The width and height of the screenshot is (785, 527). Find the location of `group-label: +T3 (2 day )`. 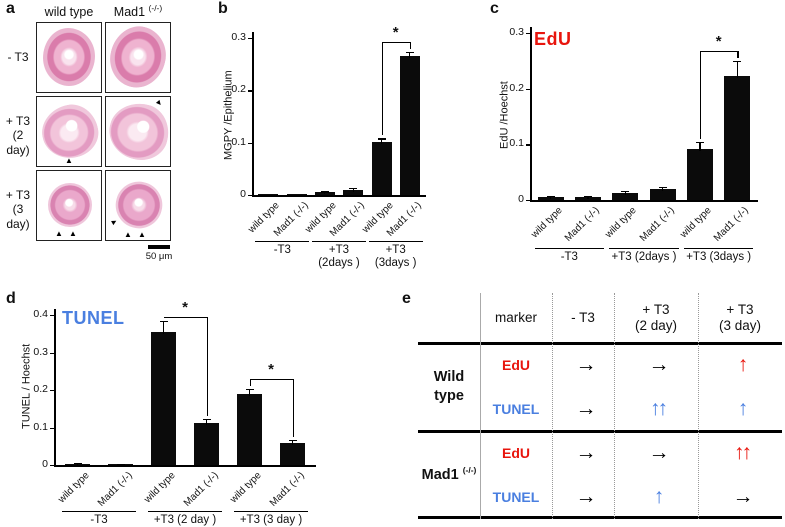

group-label: +T3 (2 day ) is located at coordinates (185, 520).